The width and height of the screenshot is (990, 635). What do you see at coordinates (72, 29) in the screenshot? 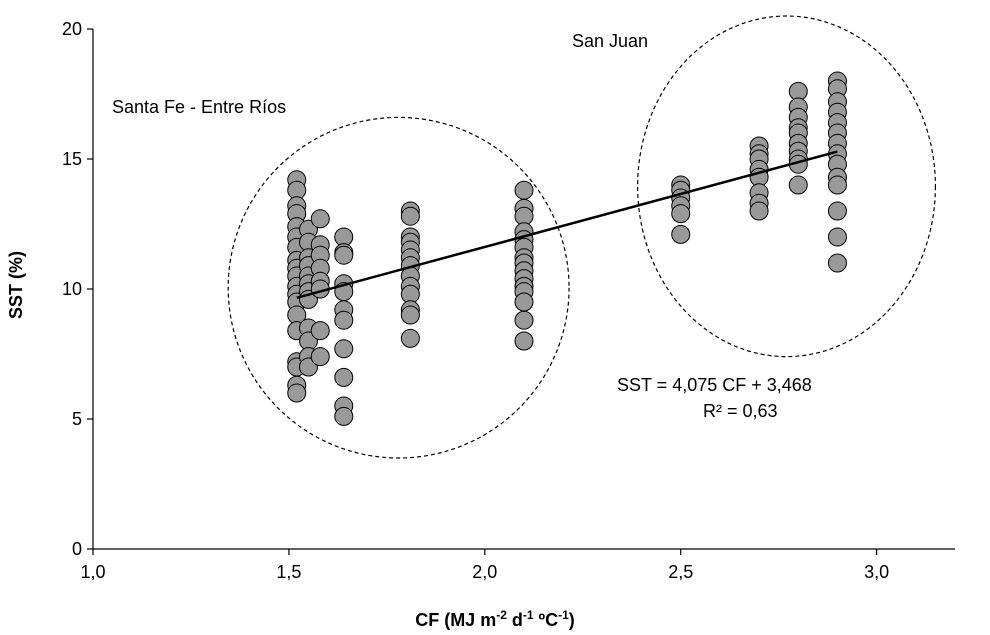
I see `y-tick-label: 20` at bounding box center [72, 29].